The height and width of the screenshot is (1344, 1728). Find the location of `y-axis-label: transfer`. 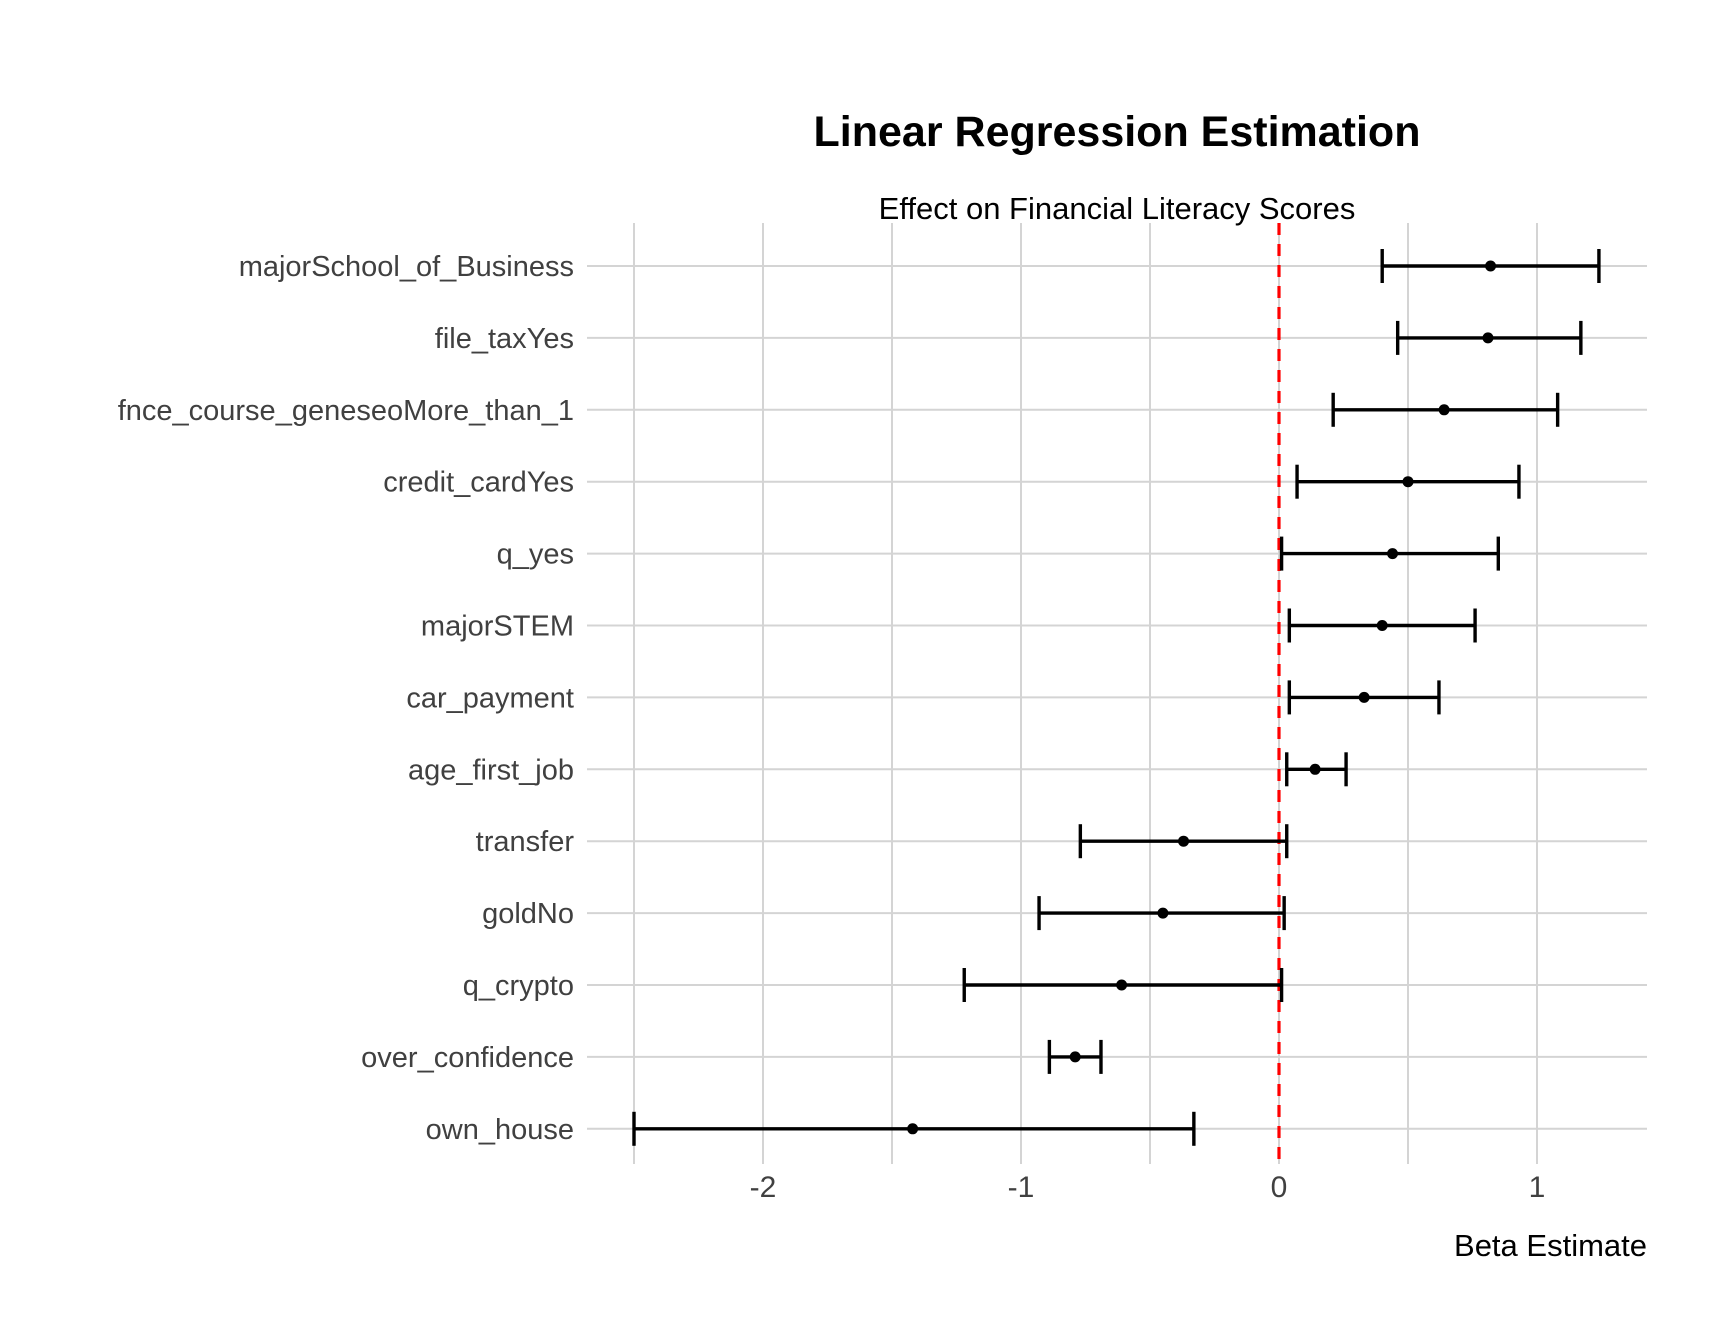

y-axis-label: transfer is located at coordinates (525, 842).